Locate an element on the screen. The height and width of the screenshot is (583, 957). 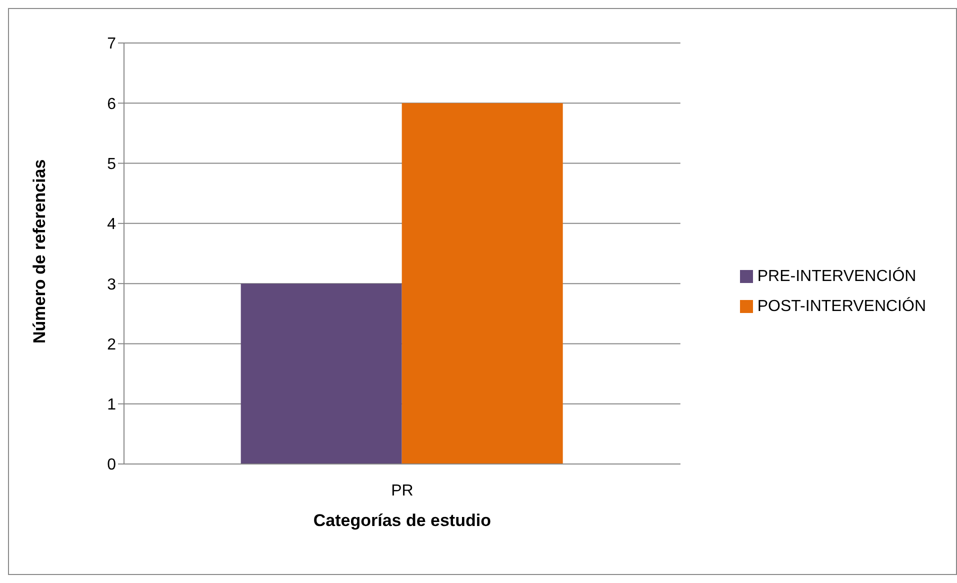
y-axis-title: Número de referencias is located at coordinates (40, 251).